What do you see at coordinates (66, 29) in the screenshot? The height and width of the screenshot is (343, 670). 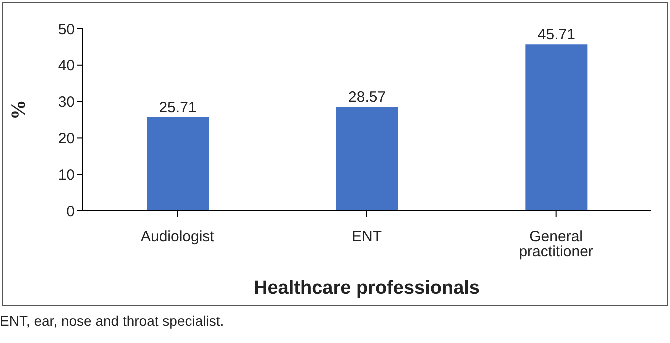 I see `y-tick-label: 50` at bounding box center [66, 29].